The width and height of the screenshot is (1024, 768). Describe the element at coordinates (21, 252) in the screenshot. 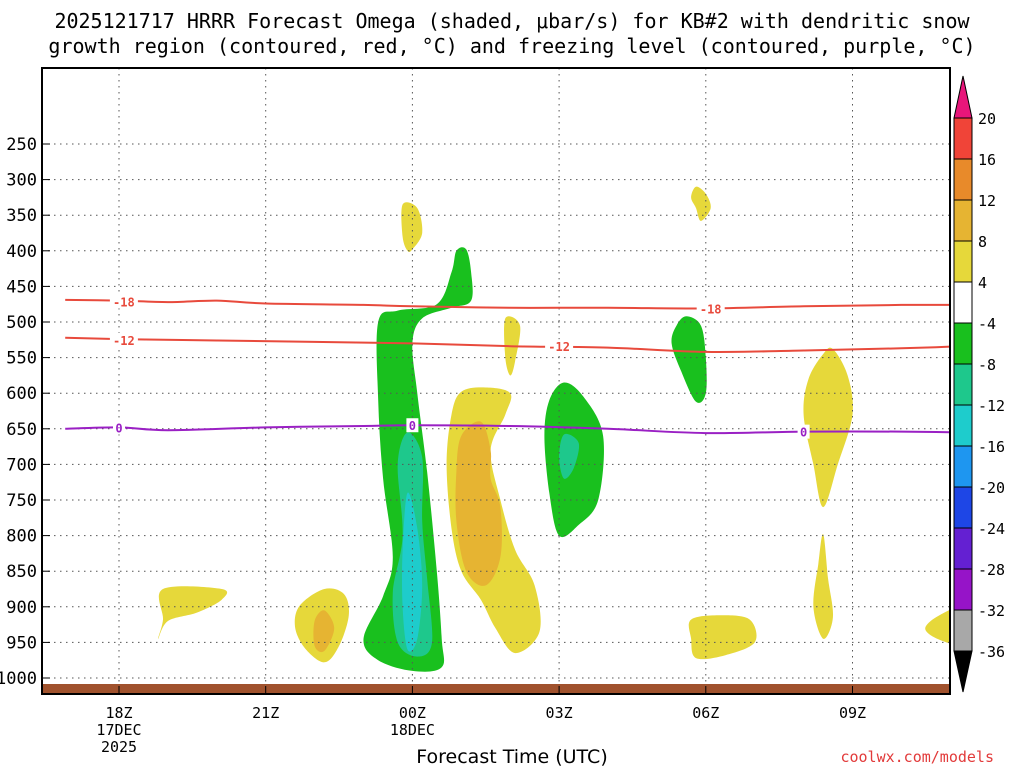

I see `y-tick-label-400: 400` at that location.